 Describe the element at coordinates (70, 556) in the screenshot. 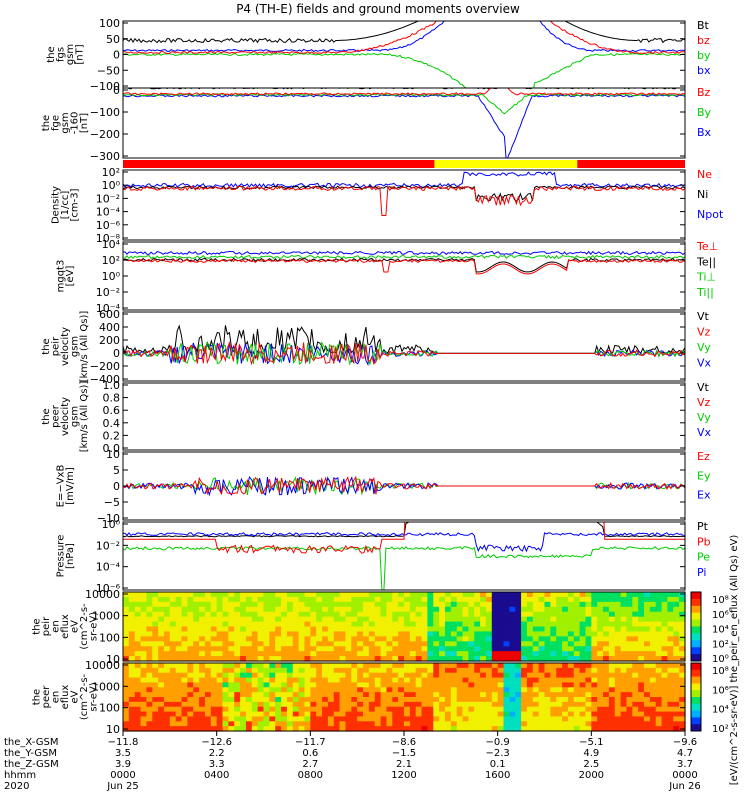

I see `y-axis-label: [nPa]` at that location.